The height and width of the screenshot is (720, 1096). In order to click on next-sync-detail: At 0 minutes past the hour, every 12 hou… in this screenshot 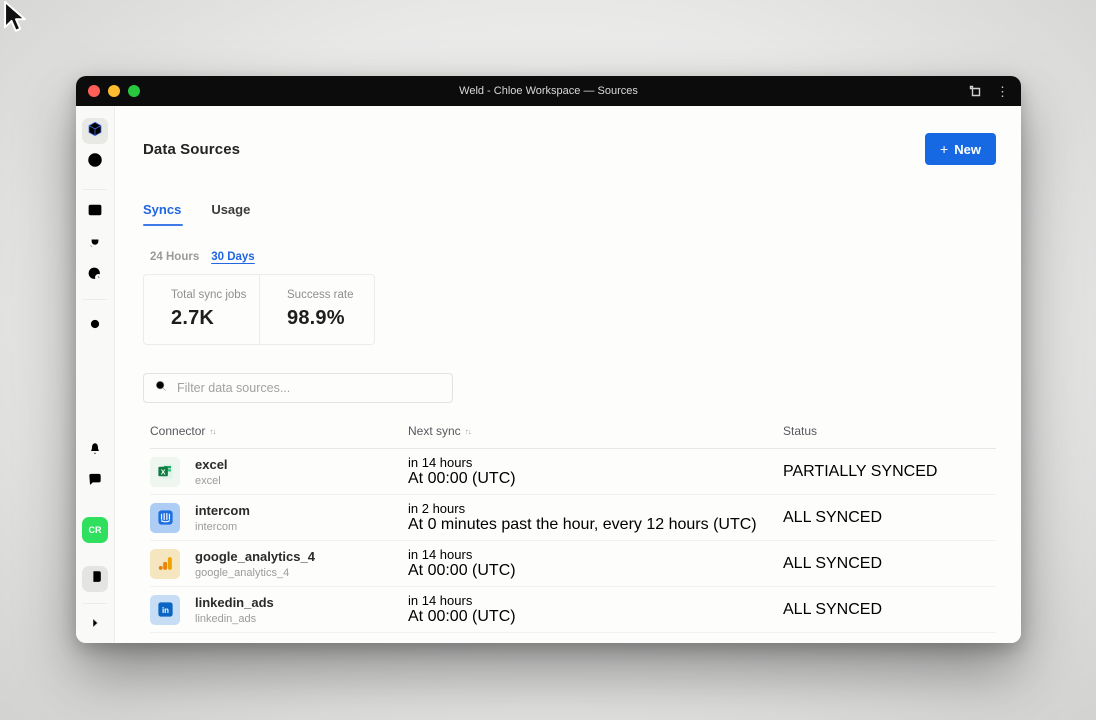, I will do `click(582, 524)`.